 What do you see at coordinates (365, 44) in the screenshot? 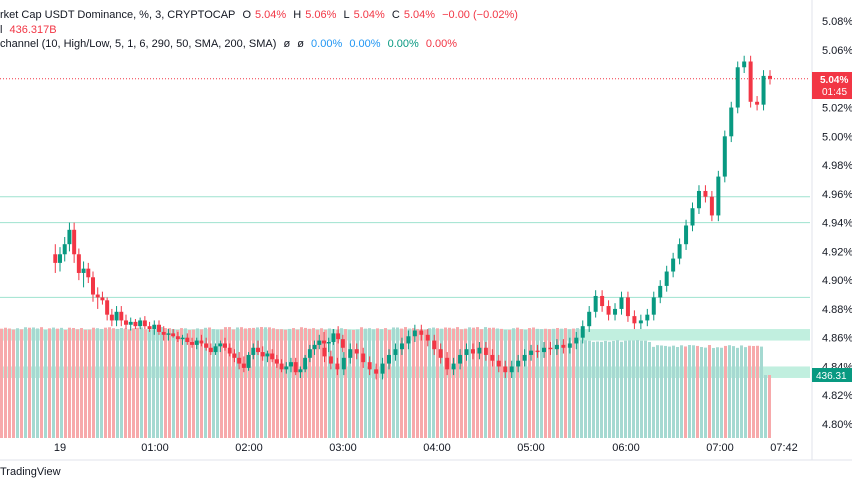
I see `indicator-value-2: 0.00%` at bounding box center [365, 44].